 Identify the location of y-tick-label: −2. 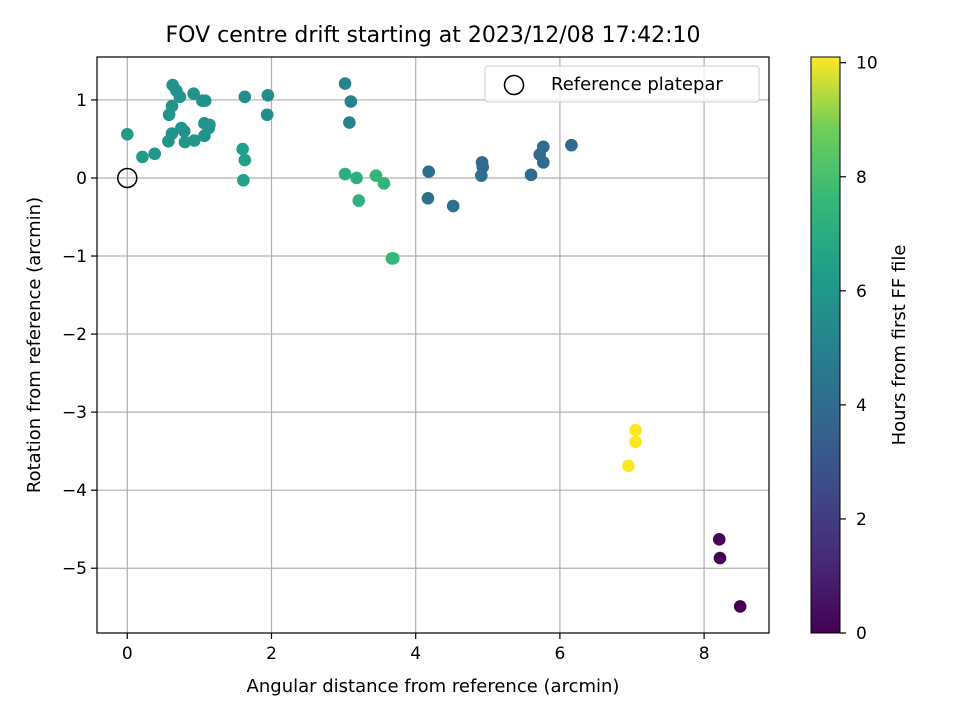
(74, 335).